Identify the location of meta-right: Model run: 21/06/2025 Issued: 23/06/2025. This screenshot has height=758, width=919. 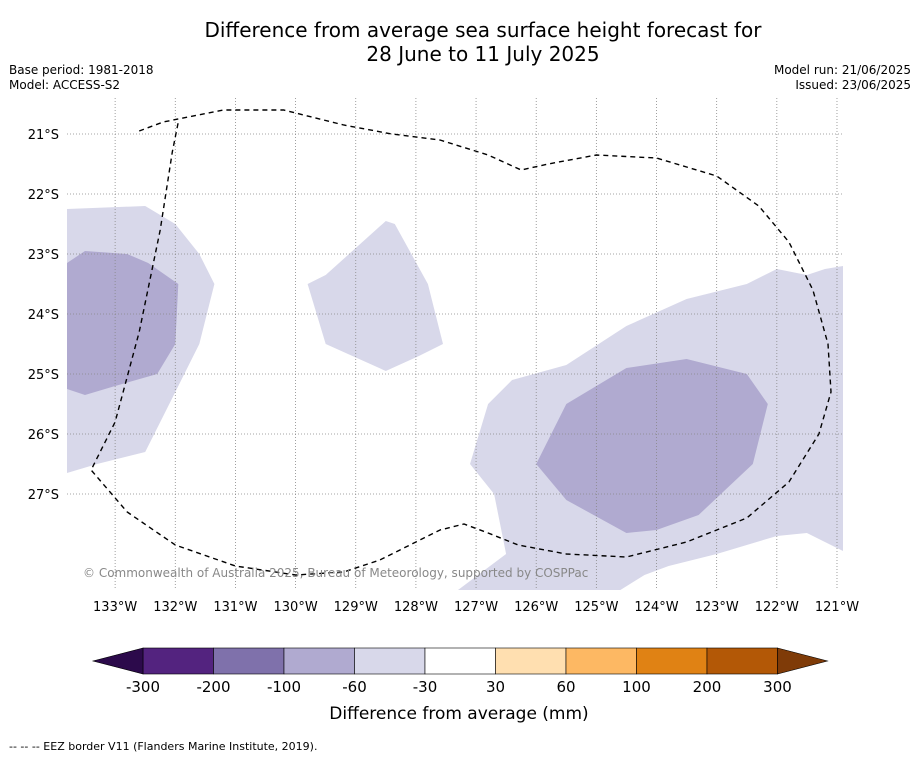
(842, 78).